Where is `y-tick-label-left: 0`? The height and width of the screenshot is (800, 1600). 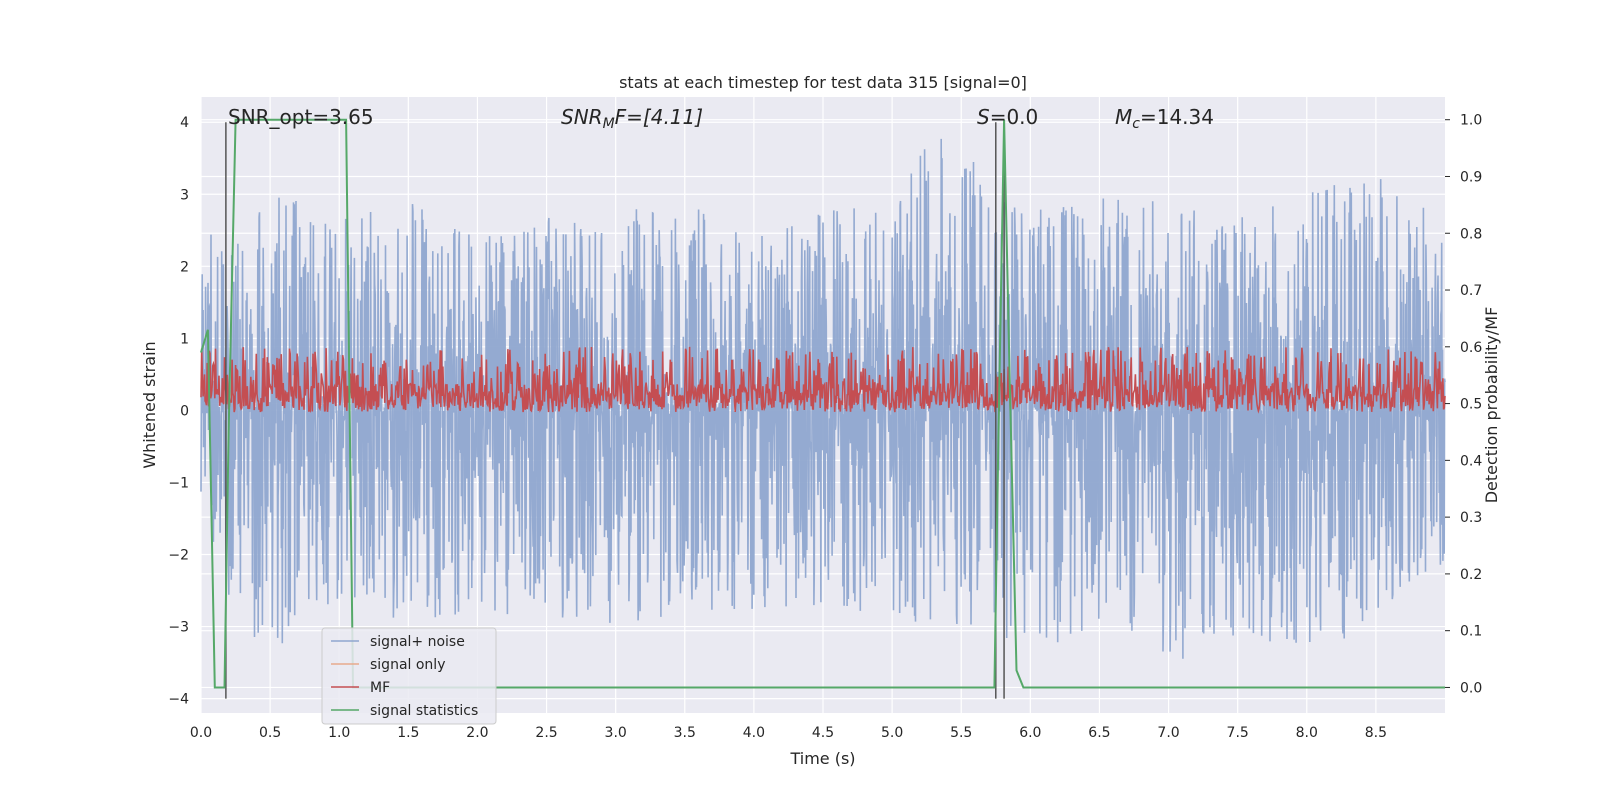
y-tick-label-left: 0 is located at coordinates (184, 411).